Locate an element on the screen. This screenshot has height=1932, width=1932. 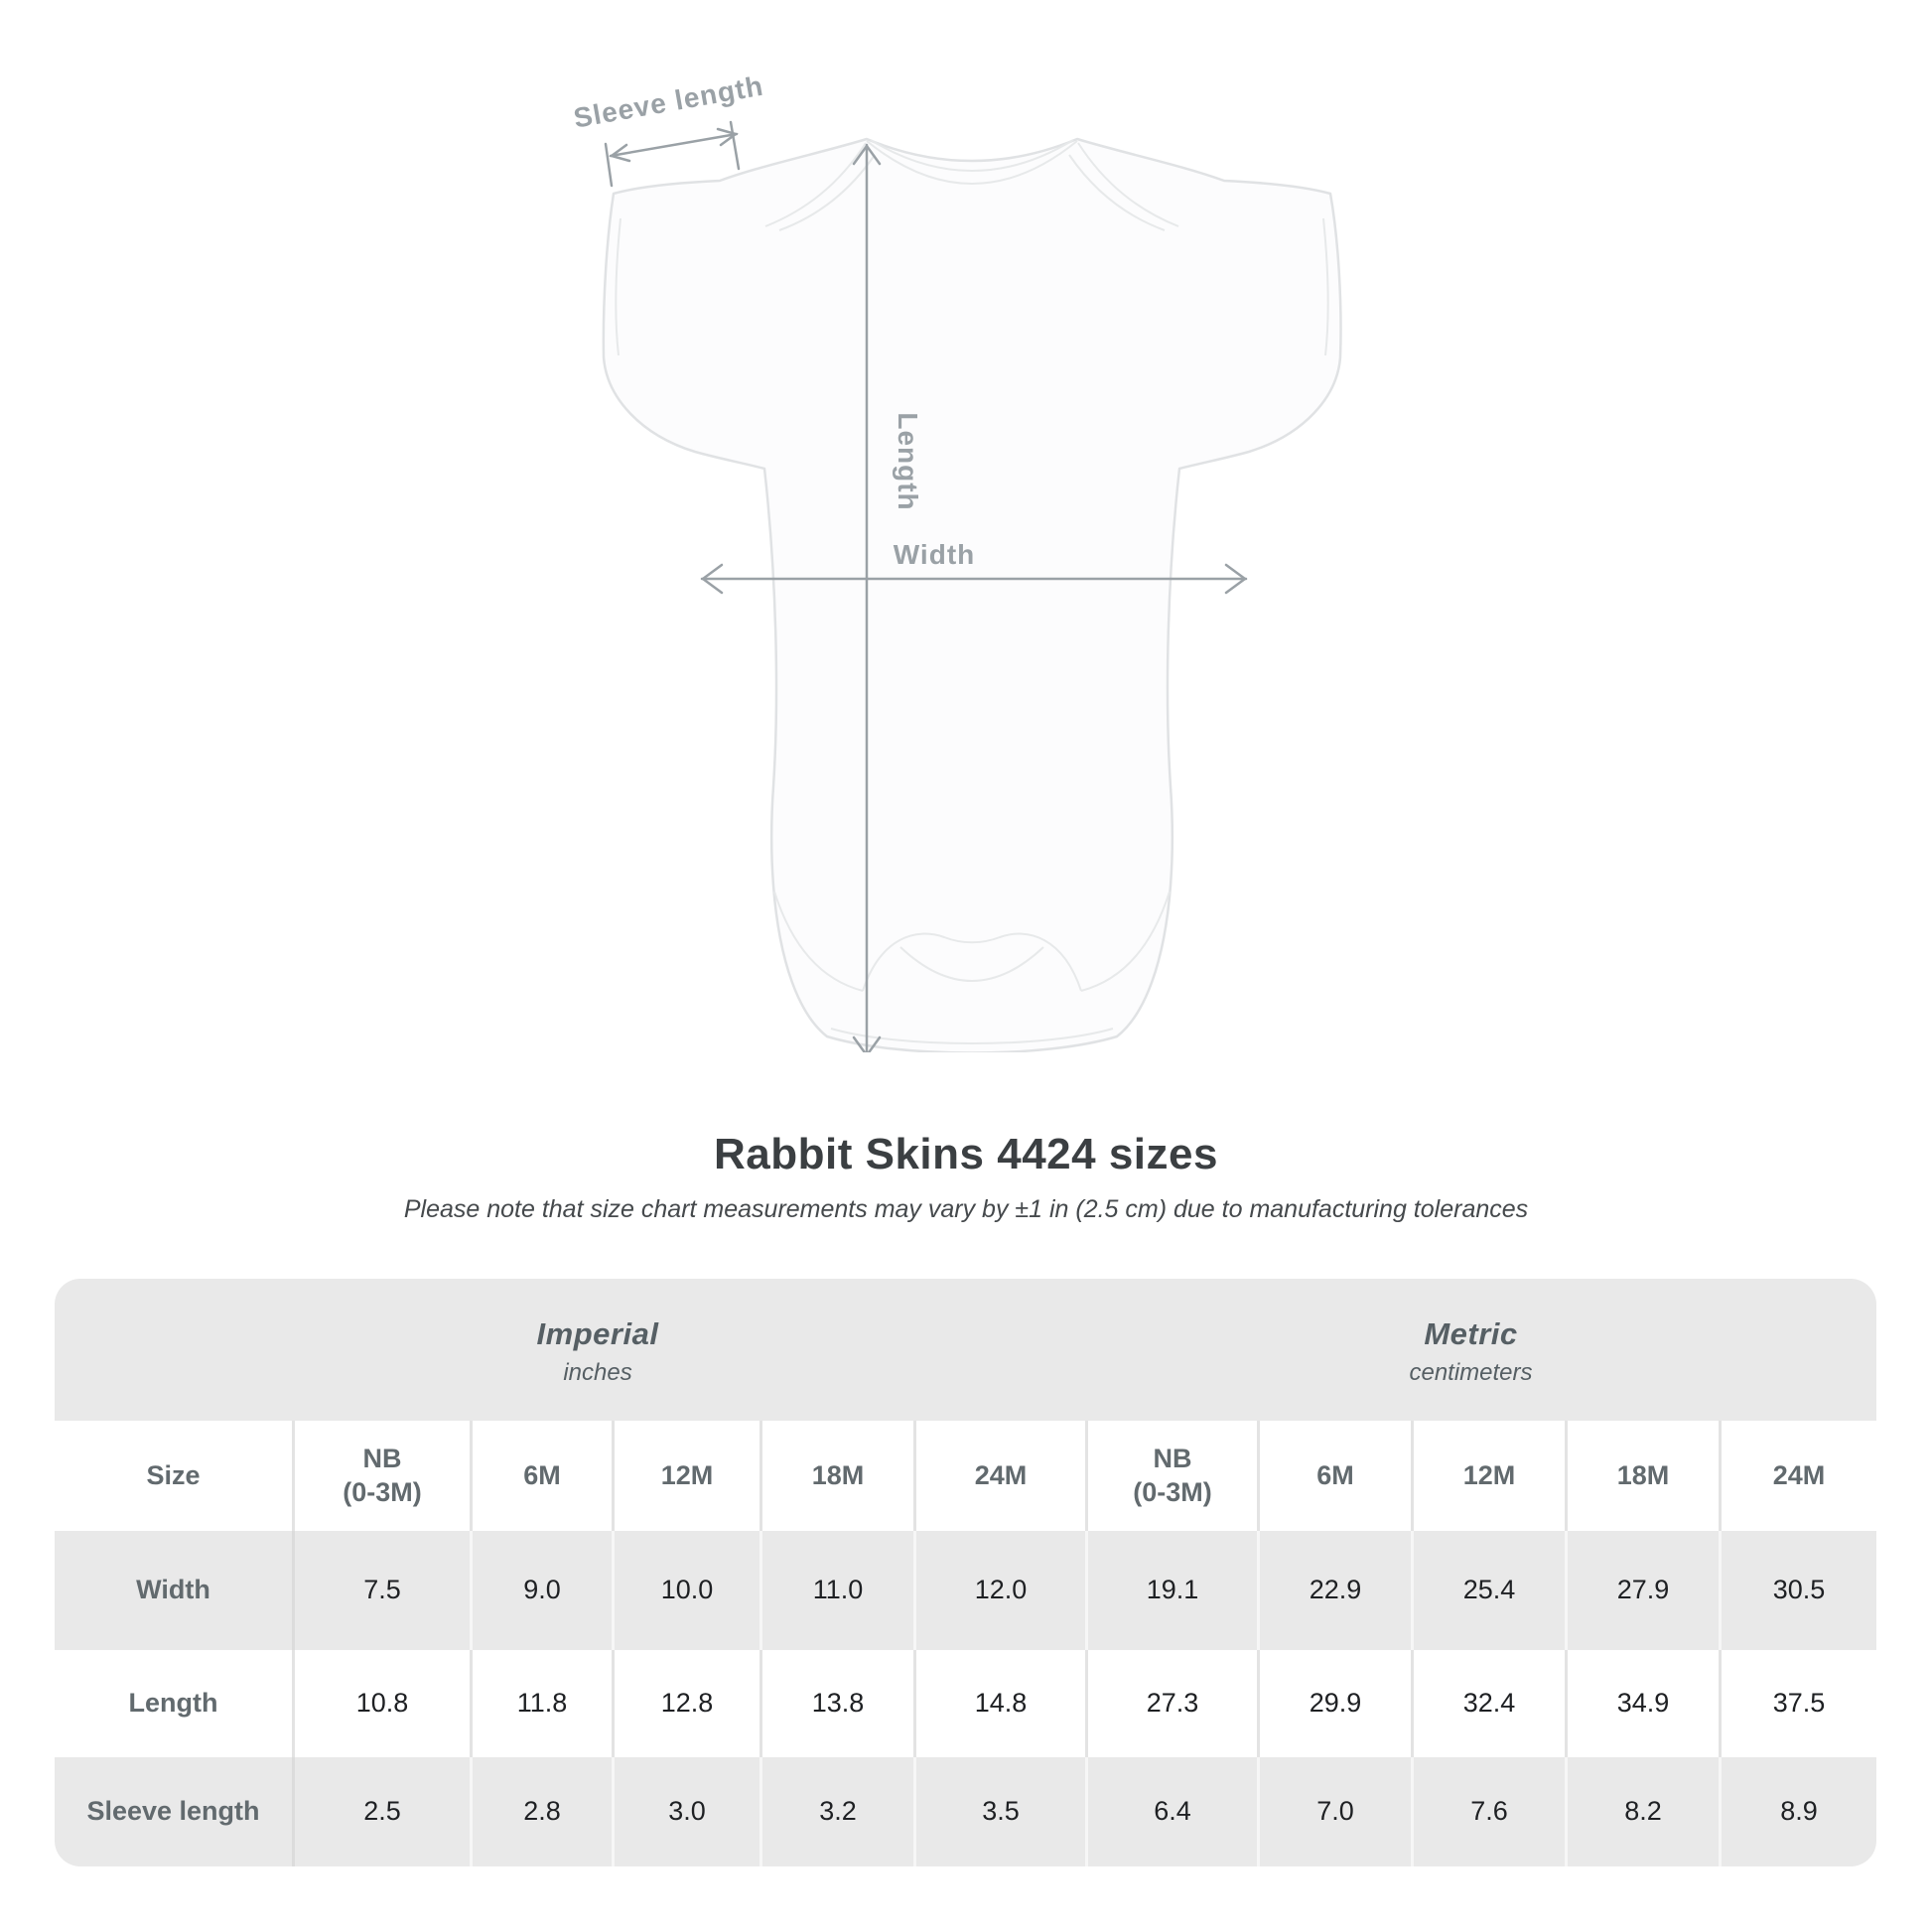
table-cell: 3.2 is located at coordinates (836, 1812).